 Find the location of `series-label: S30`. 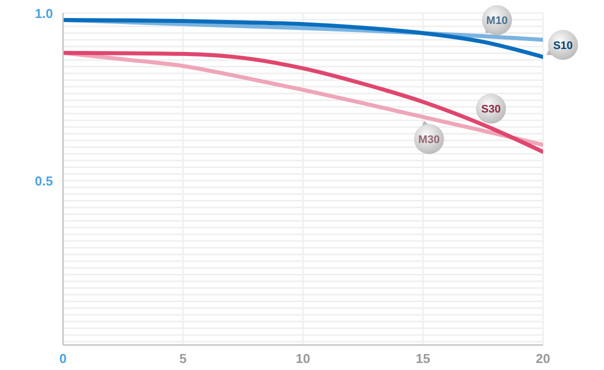

series-label: S30 is located at coordinates (491, 110).